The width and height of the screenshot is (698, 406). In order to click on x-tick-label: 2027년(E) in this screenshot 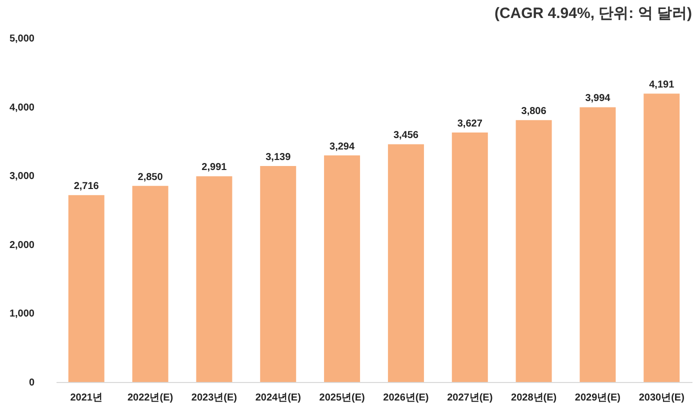, I will do `click(470, 398)`.